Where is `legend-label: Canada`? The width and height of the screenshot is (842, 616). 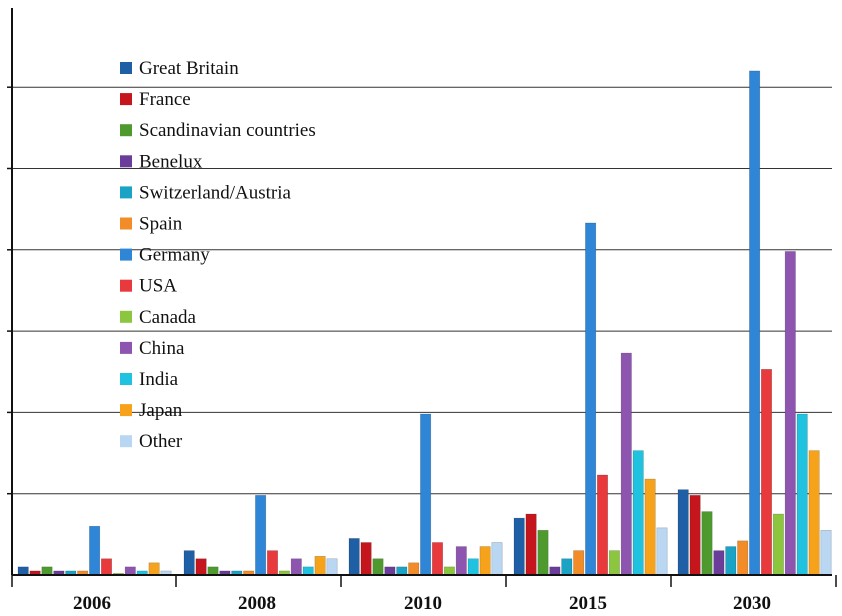
legend-label: Canada is located at coordinates (168, 317).